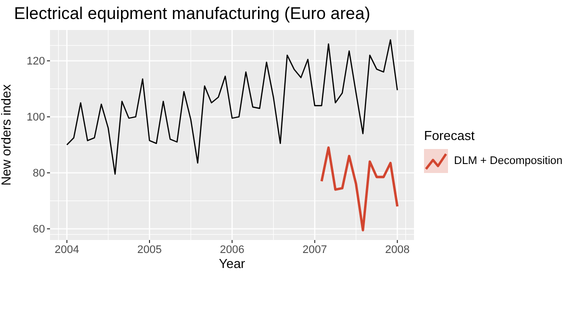 This screenshot has height=310, width=587. What do you see at coordinates (35, 118) in the screenshot?
I see `y-tick-label: 100` at bounding box center [35, 118].